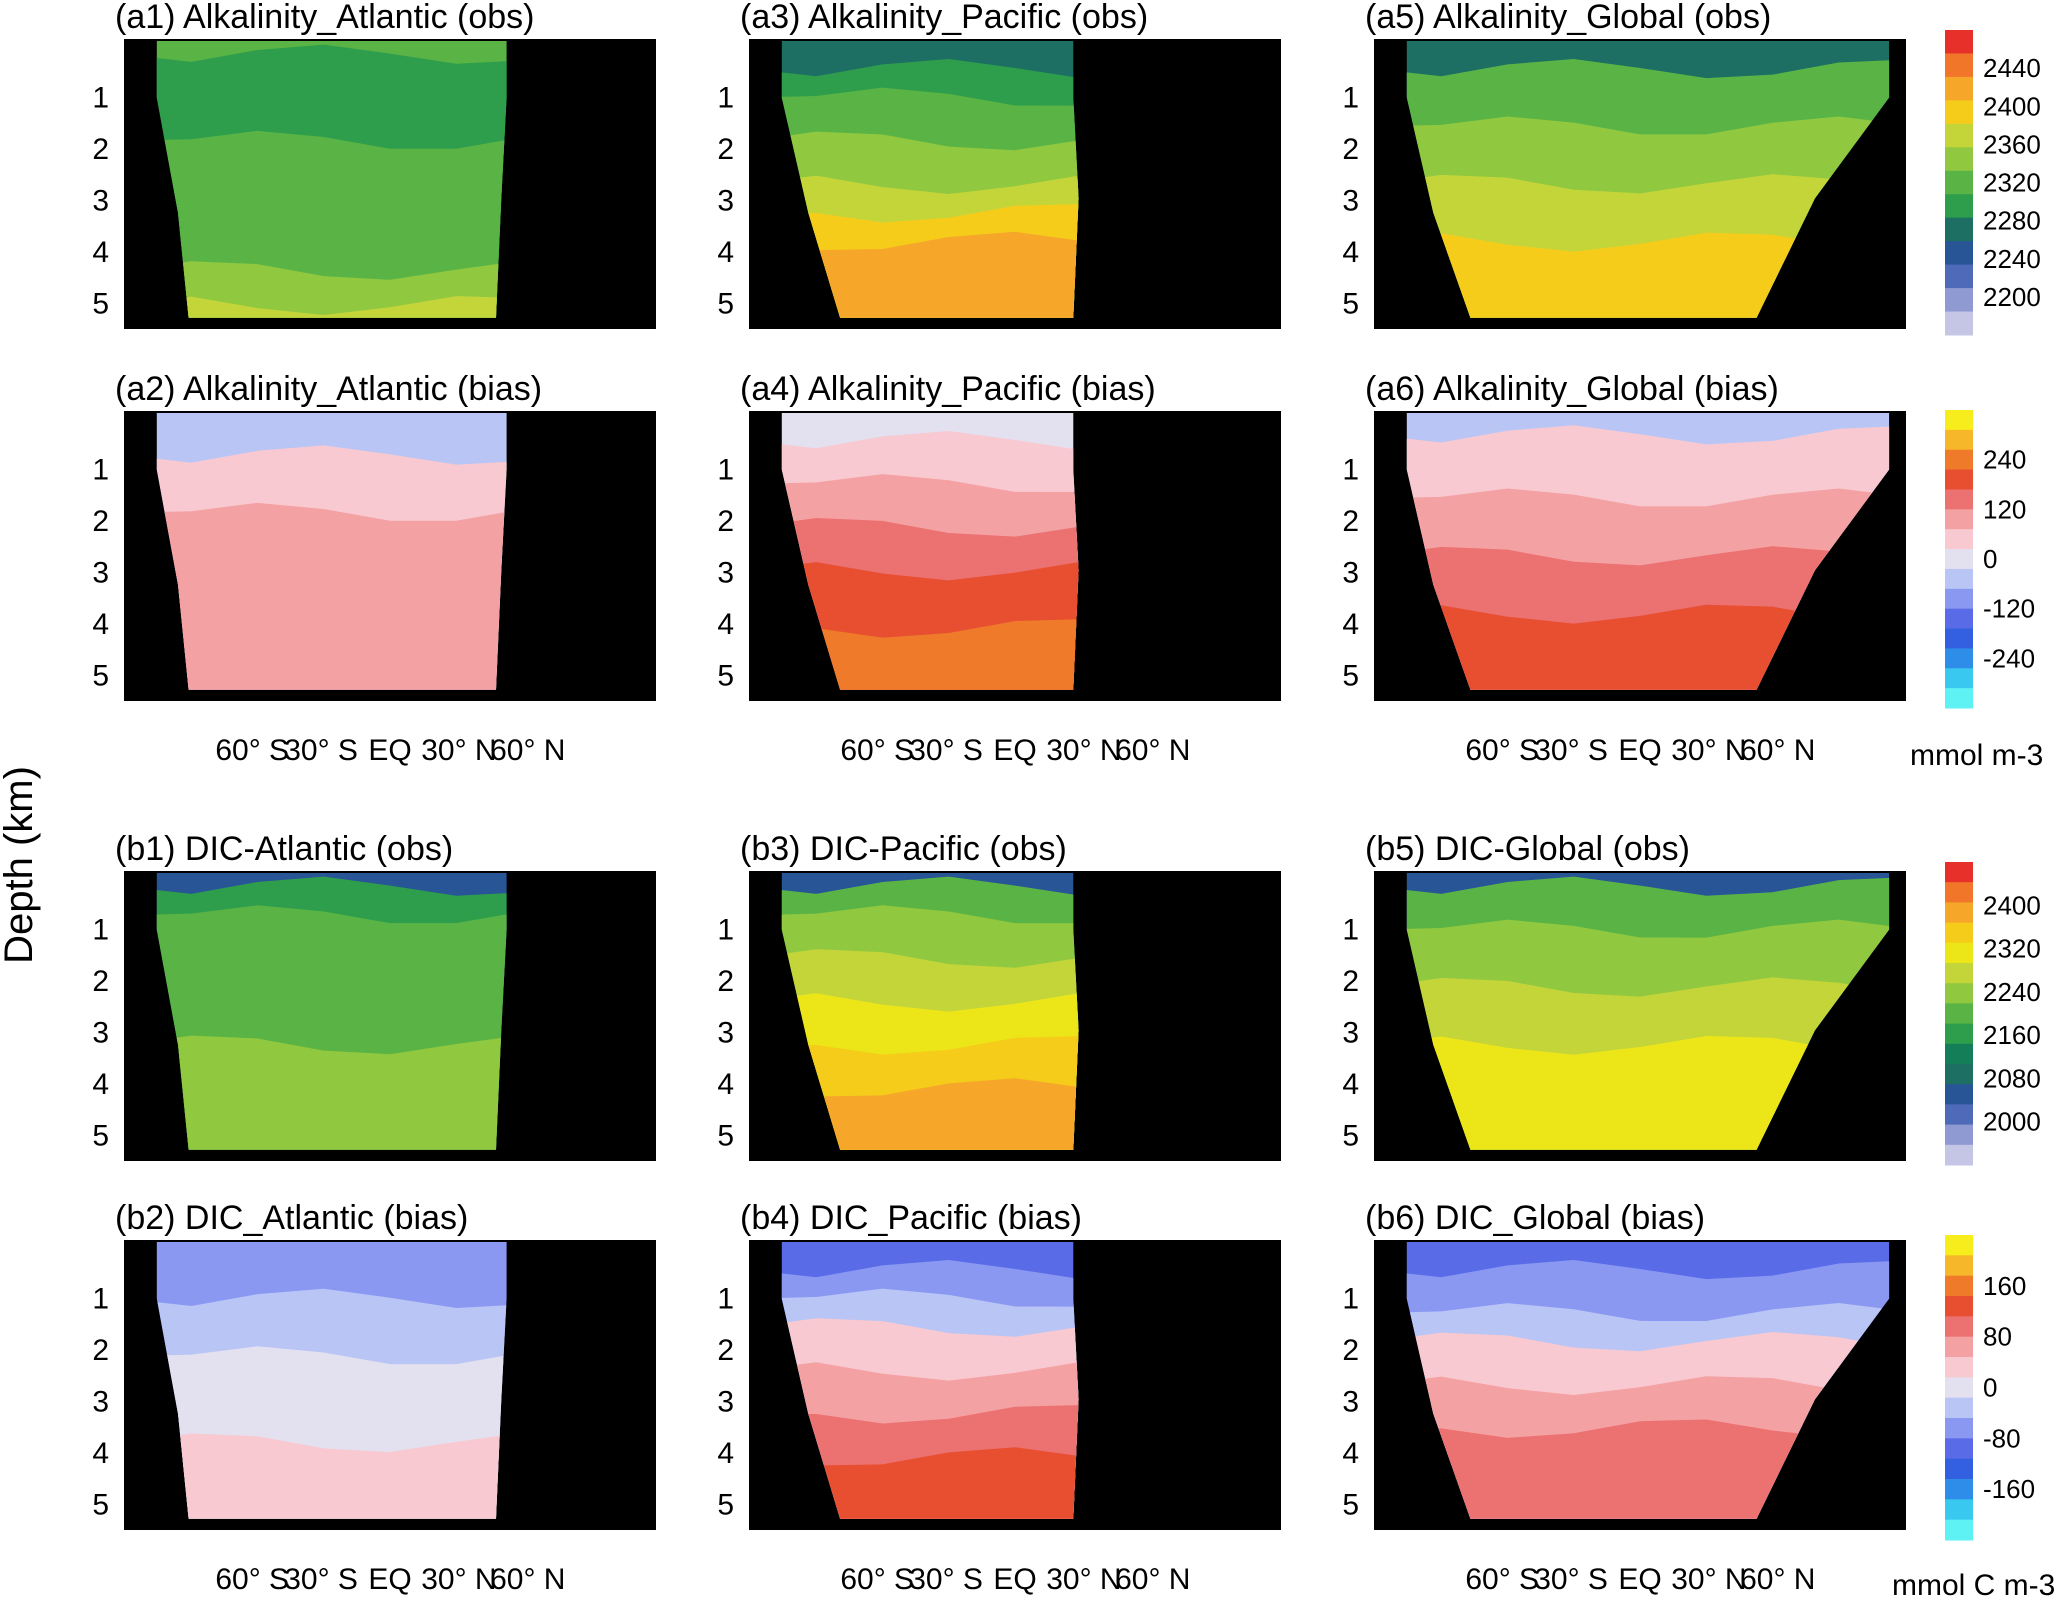  I want to click on colorbar-tick-label: -160, so click(2009, 1489).